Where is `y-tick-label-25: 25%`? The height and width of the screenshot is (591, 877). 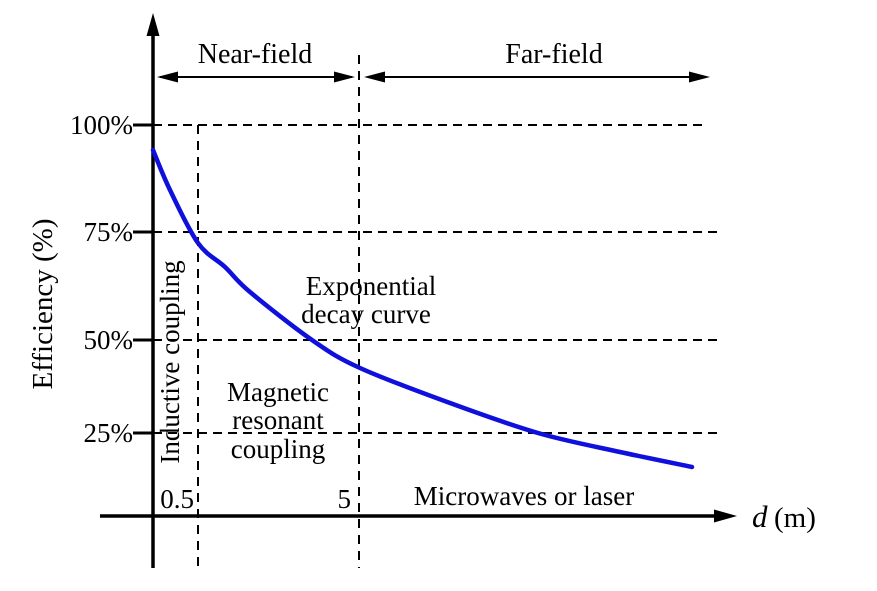 y-tick-label-25: 25% is located at coordinates (109, 433).